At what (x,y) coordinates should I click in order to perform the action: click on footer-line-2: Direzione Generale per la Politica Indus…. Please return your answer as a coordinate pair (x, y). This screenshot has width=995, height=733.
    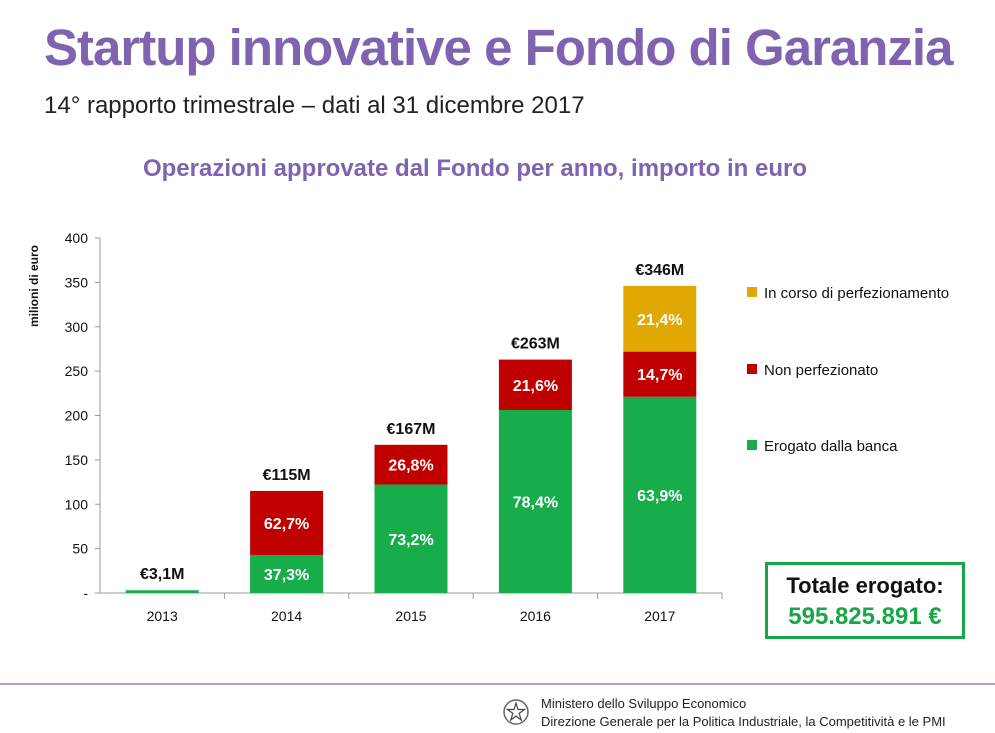
    Looking at the image, I should click on (743, 721).